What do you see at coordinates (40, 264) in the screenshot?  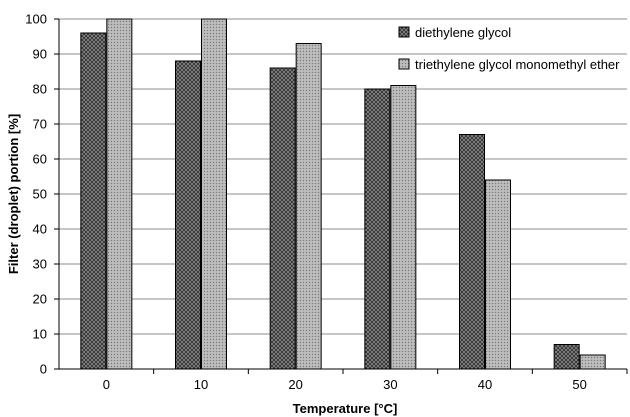 I see `y-tick-label: 30` at bounding box center [40, 264].